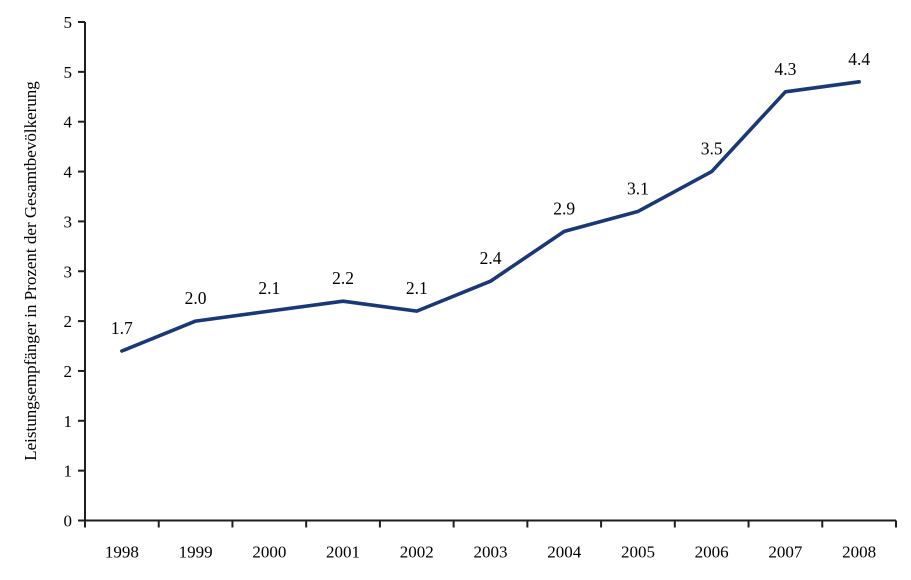 The height and width of the screenshot is (580, 911). I want to click on data-label: 3.5, so click(712, 149).